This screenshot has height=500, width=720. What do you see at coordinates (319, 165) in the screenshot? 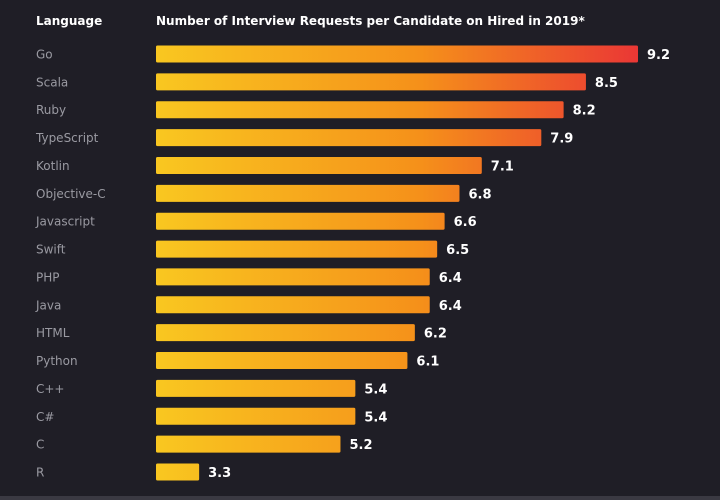
I see `bar-kotlin` at bounding box center [319, 165].